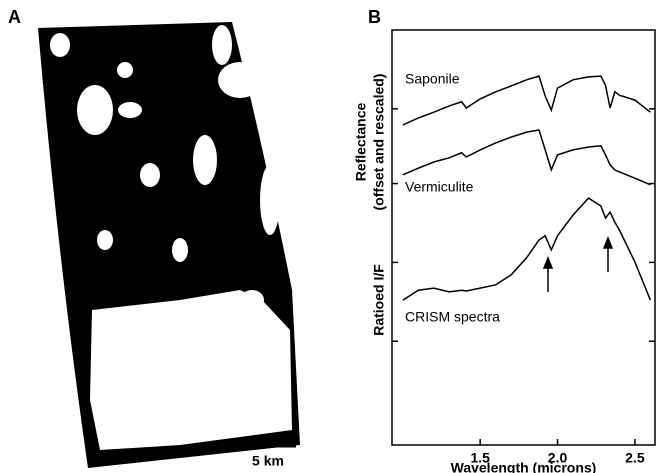 The height and width of the screenshot is (473, 664). What do you see at coordinates (524, 466) in the screenshot?
I see `x-axis-label: Wavelength (microns)` at bounding box center [524, 466].